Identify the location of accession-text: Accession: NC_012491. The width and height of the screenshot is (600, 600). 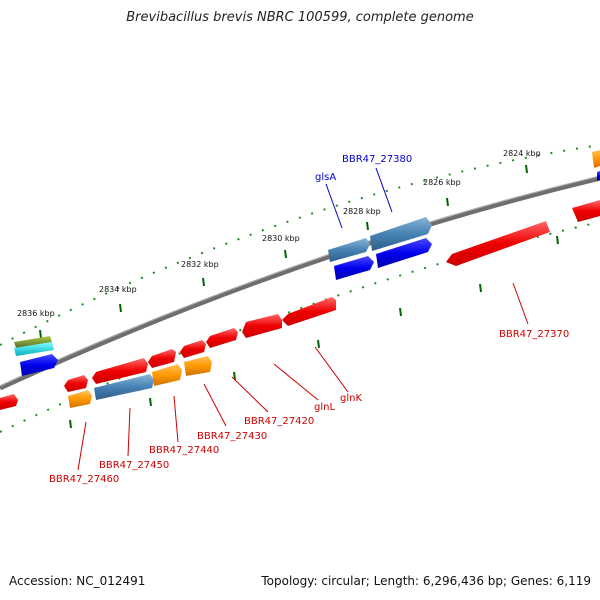
(77, 581).